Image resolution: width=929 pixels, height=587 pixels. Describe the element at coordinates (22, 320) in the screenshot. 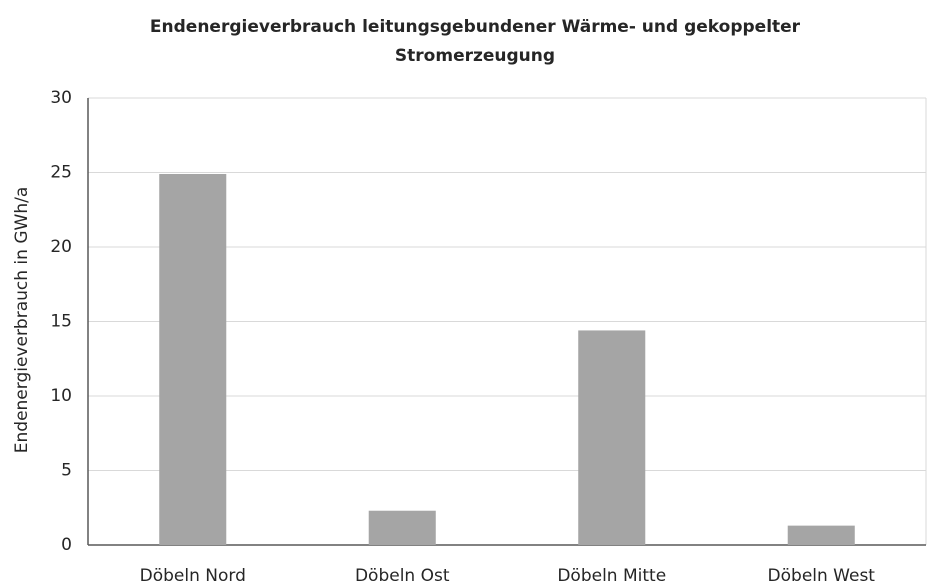

I see `y-axis-label: Endenergieverbrauch in GWh/a` at that location.